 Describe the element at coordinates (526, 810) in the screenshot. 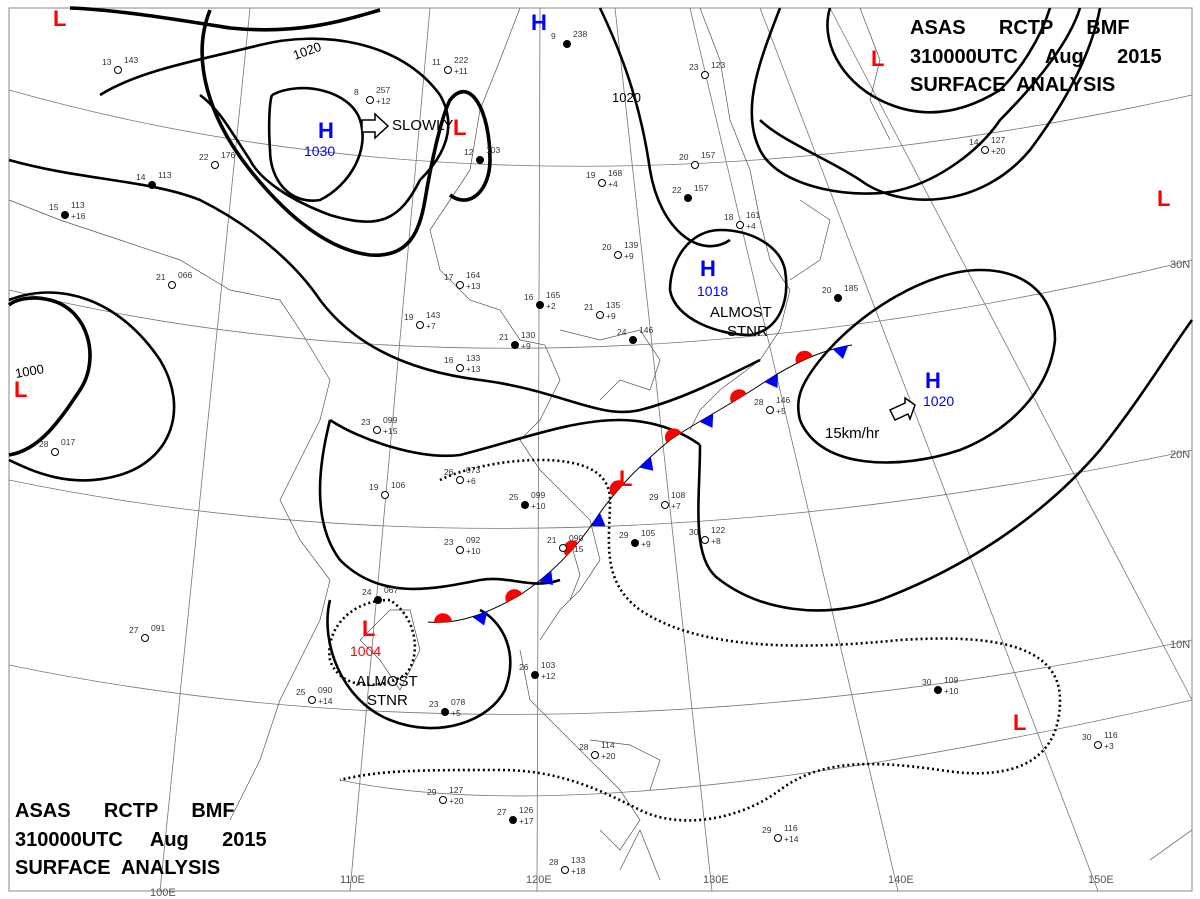

I see `station-pressure: 126` at that location.